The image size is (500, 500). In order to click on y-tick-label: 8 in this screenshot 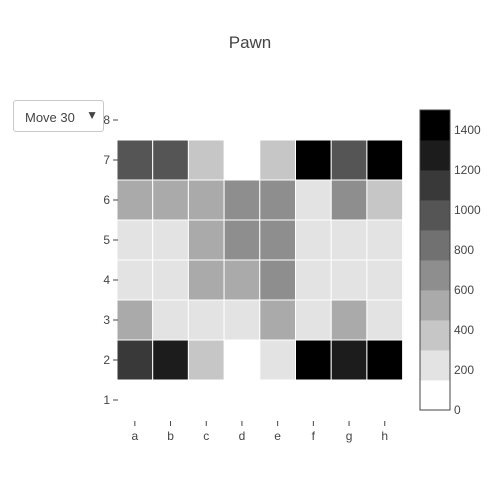, I will do `click(106, 120)`.